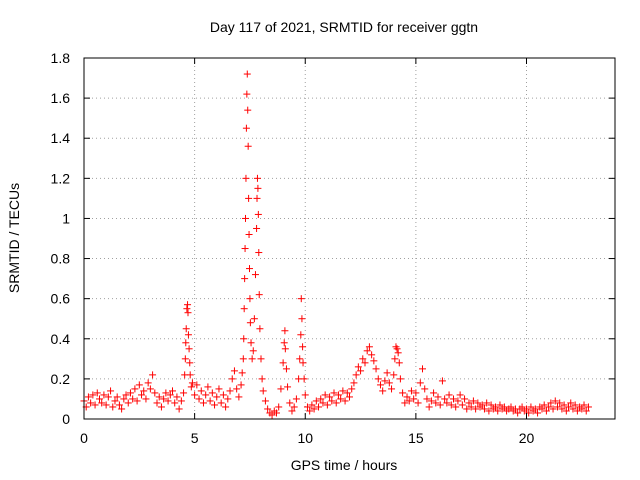 The image size is (640, 480). Describe the element at coordinates (344, 465) in the screenshot. I see `x-axis-label: GPS time / hours` at that location.